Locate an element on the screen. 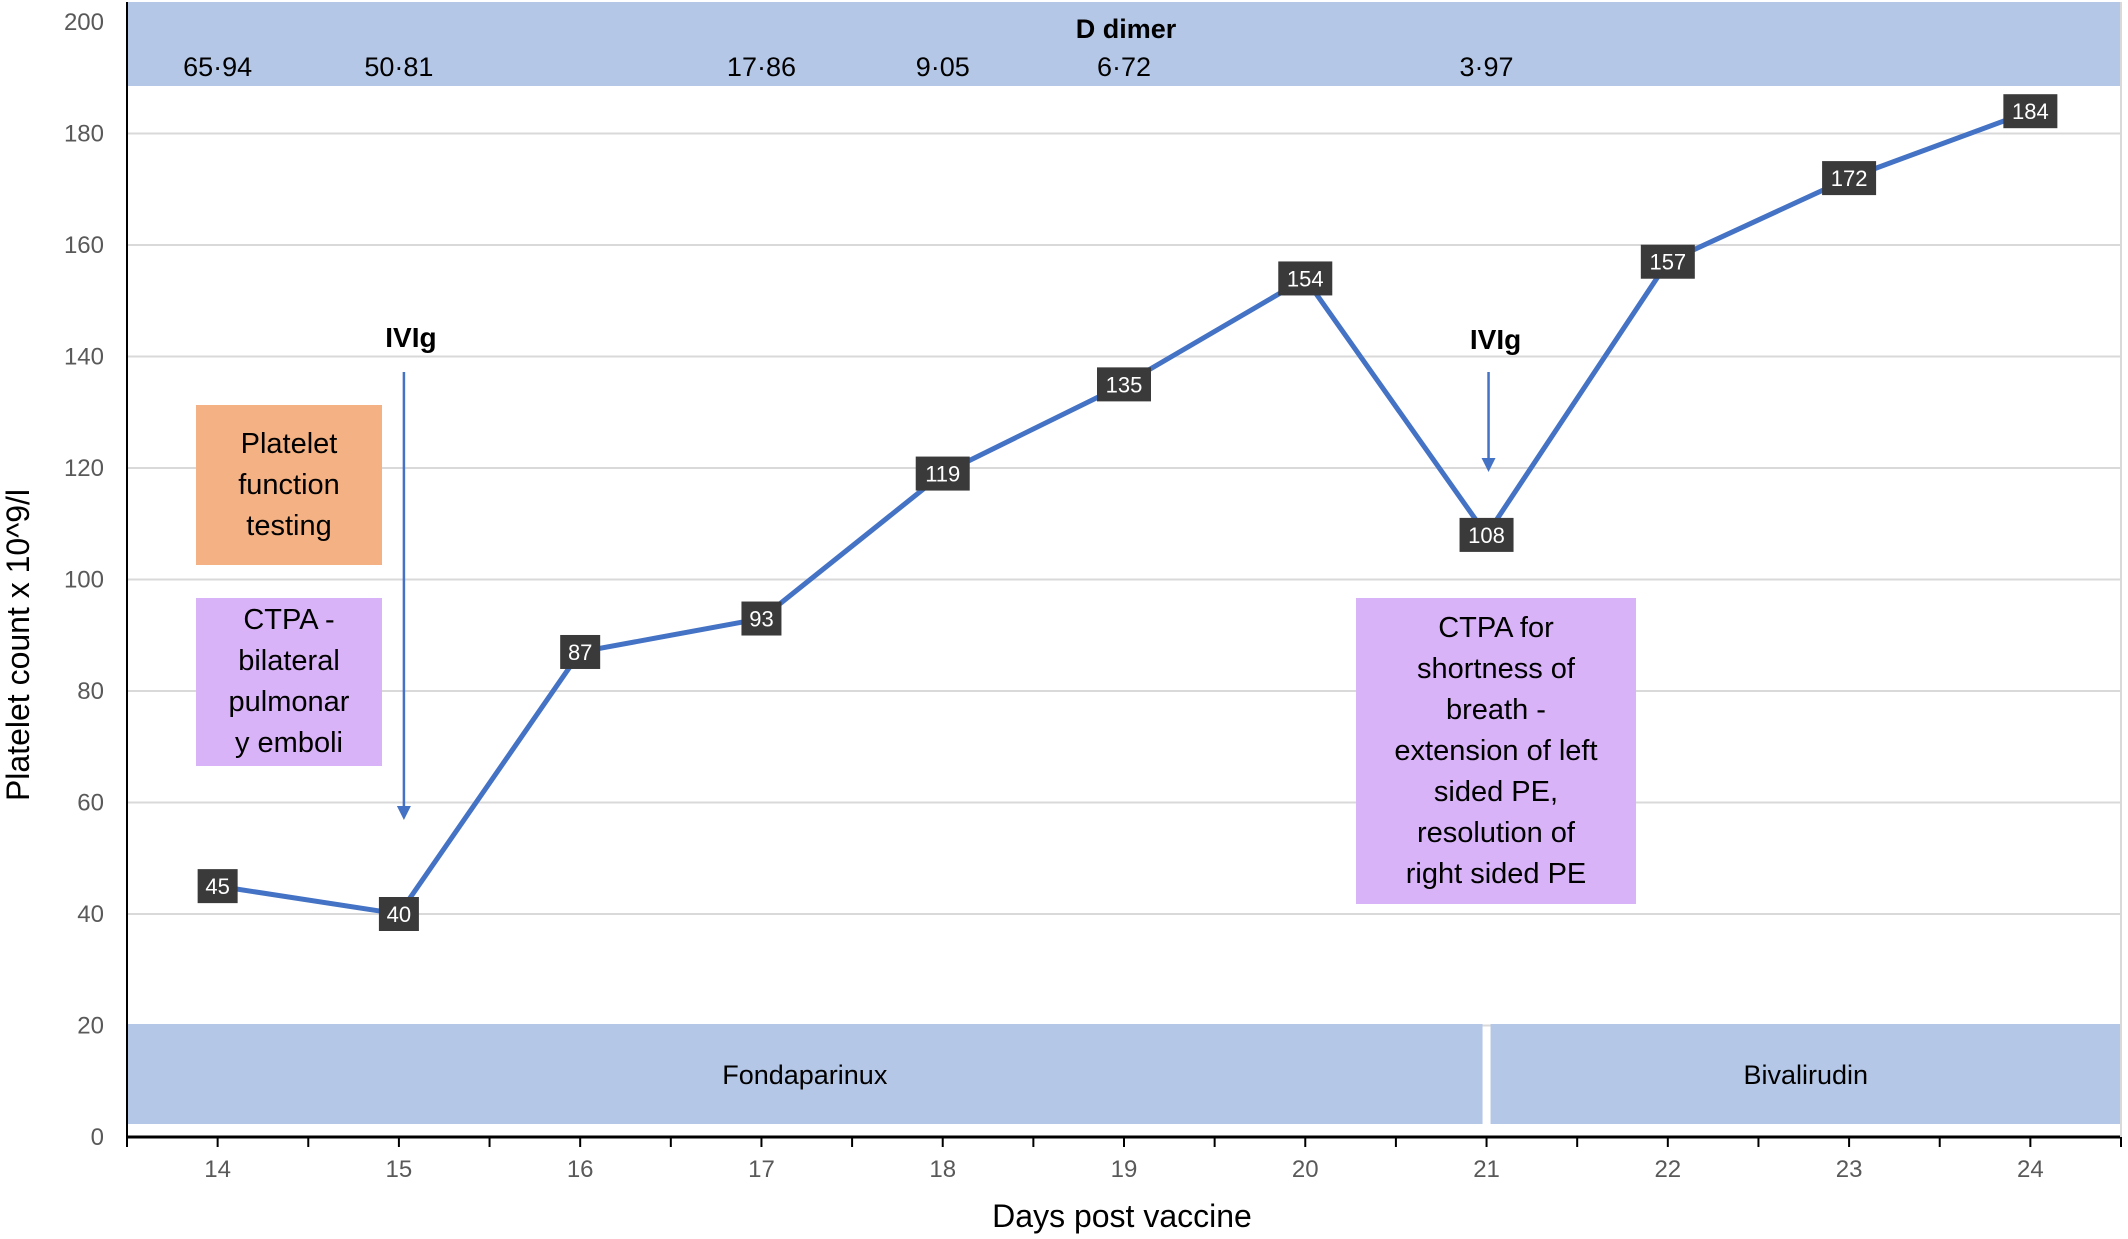  data-point: 87 is located at coordinates (580, 651).